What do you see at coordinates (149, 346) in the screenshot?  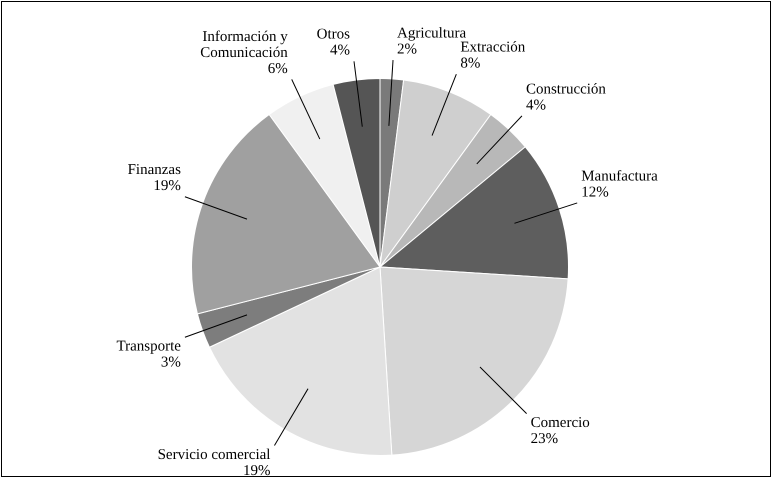 I see `slice-label: Transporte` at bounding box center [149, 346].